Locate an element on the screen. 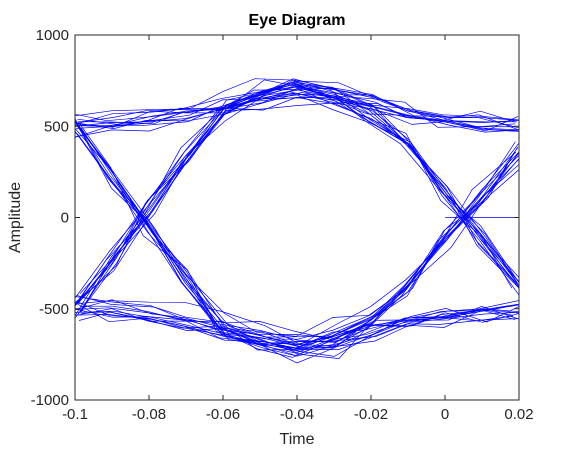 The height and width of the screenshot is (450, 575). x-axis-title: Time is located at coordinates (297, 439).